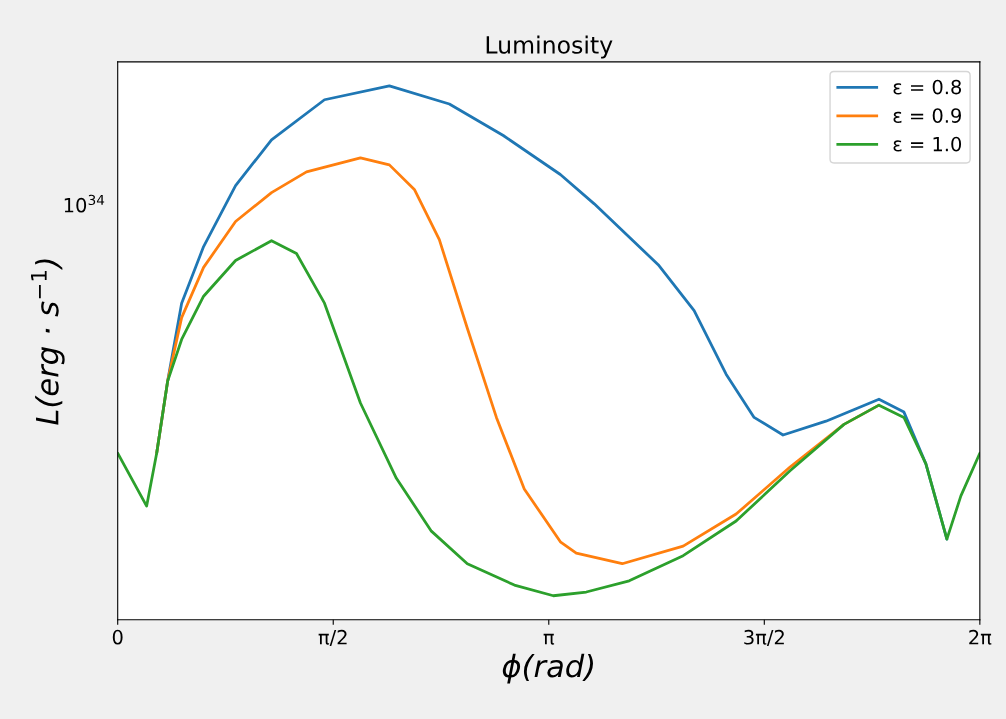  Describe the element at coordinates (927, 115) in the screenshot. I see `legend-label: ε = 0.9` at that location.